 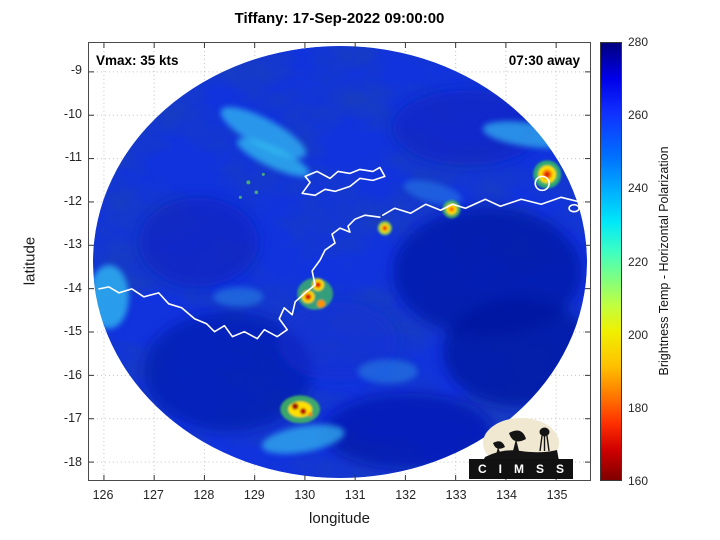 I want to click on x-tick-label: 126, so click(x=103, y=495).